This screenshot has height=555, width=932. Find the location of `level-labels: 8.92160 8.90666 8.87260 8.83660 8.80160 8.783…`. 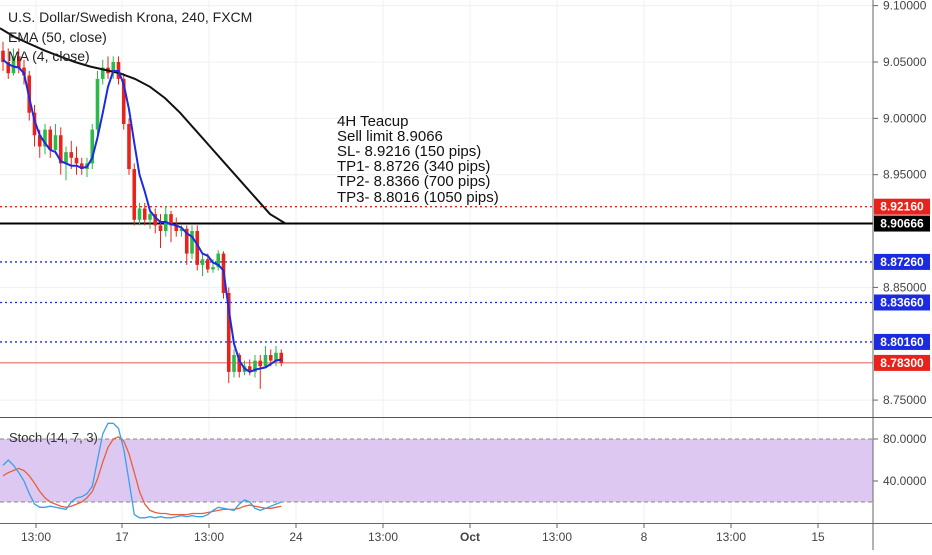

level-labels: 8.92160 8.90666 8.87260 8.83660 8.80160 8.783… is located at coordinates (902, 284).